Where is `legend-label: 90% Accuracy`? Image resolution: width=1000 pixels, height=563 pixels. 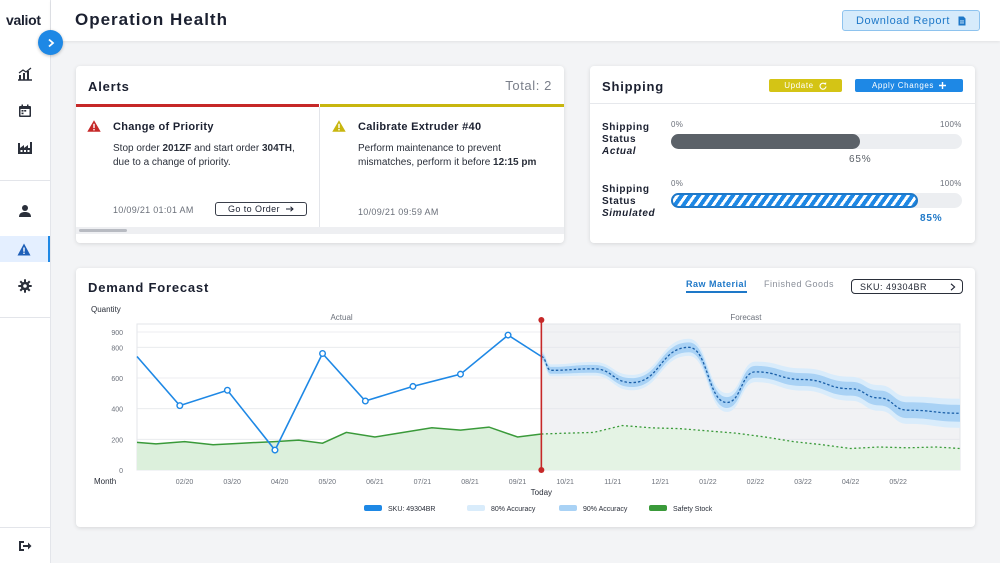 legend-label: 90% Accuracy is located at coordinates (605, 509).